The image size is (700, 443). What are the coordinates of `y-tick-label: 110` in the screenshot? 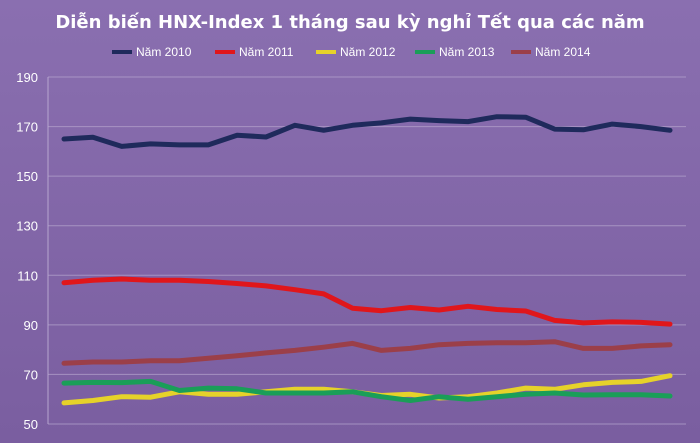 It's located at (27, 275).